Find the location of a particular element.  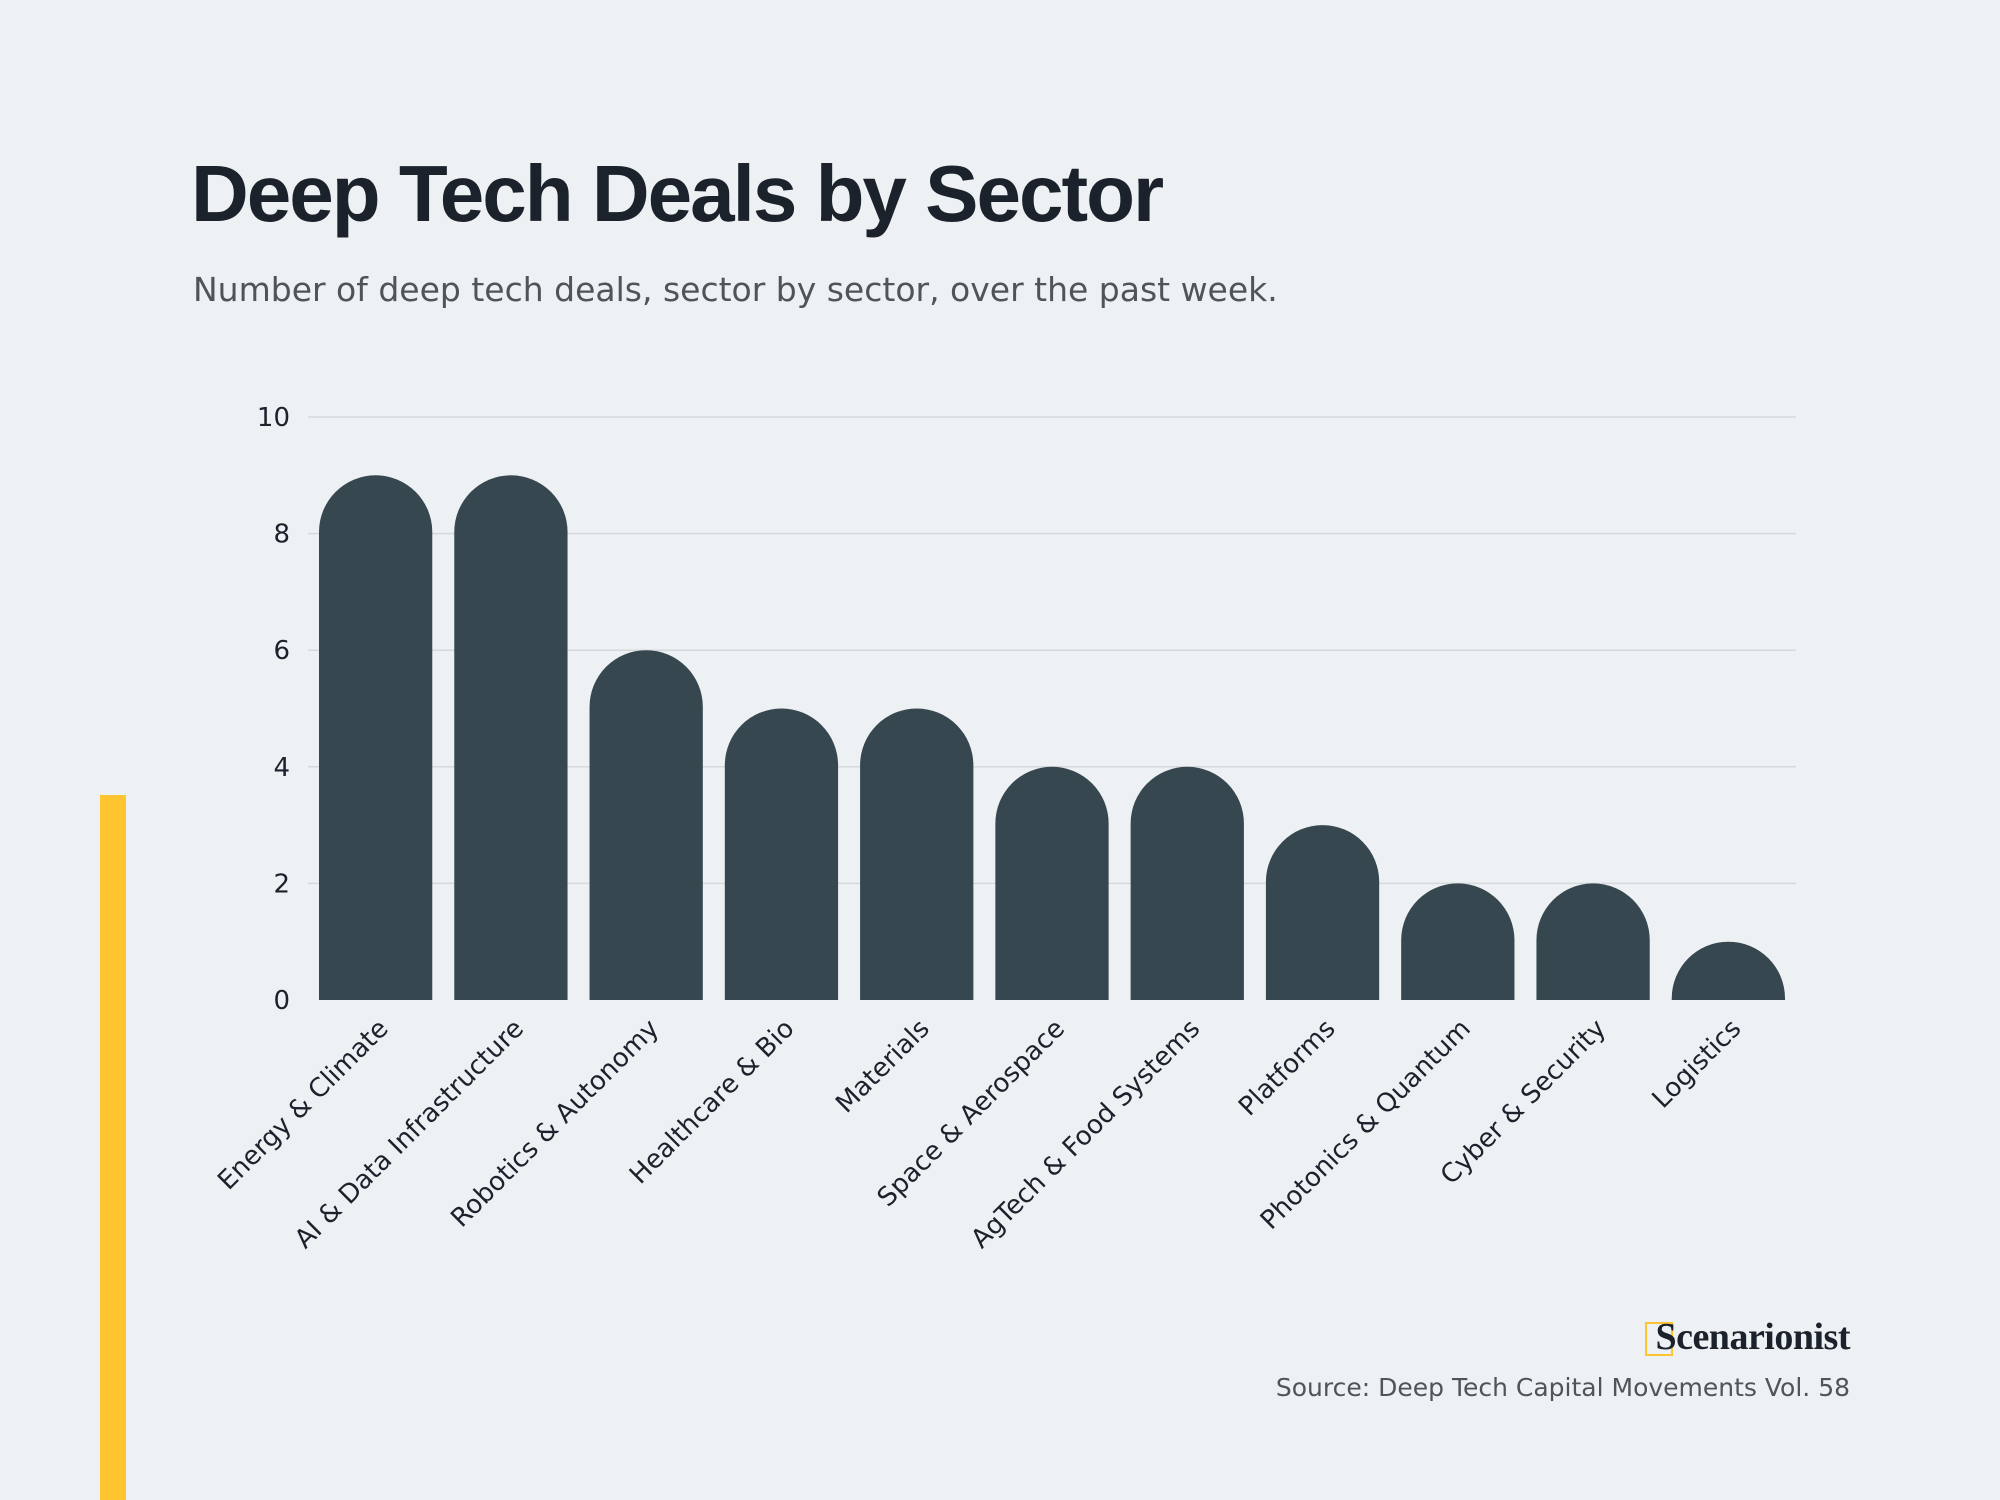

accent-bar is located at coordinates (113, 1147).